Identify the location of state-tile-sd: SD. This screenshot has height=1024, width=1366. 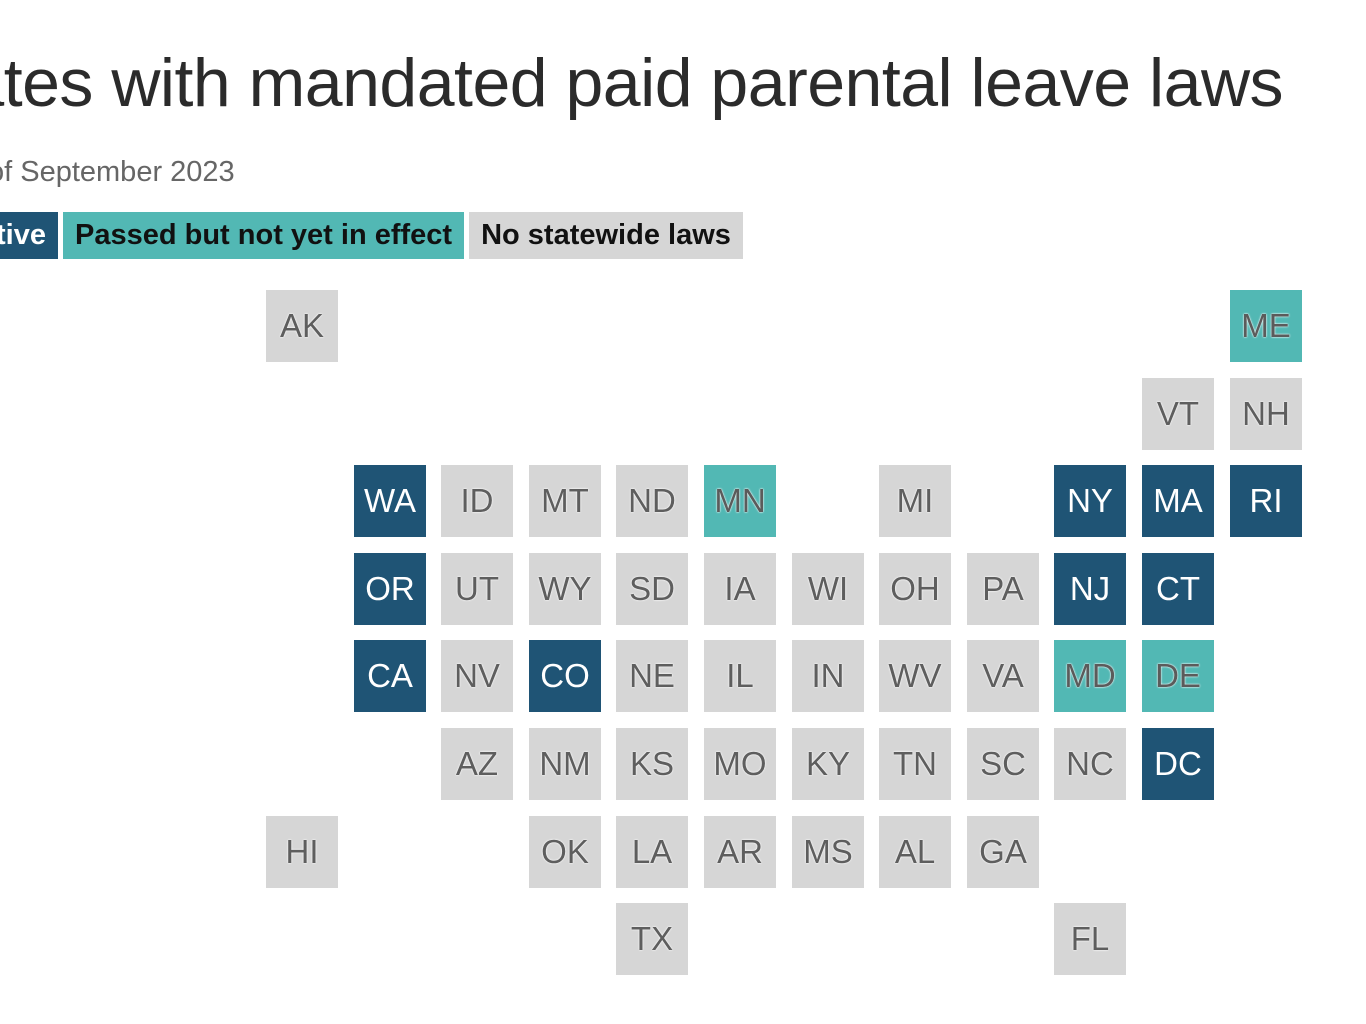
(652, 589).